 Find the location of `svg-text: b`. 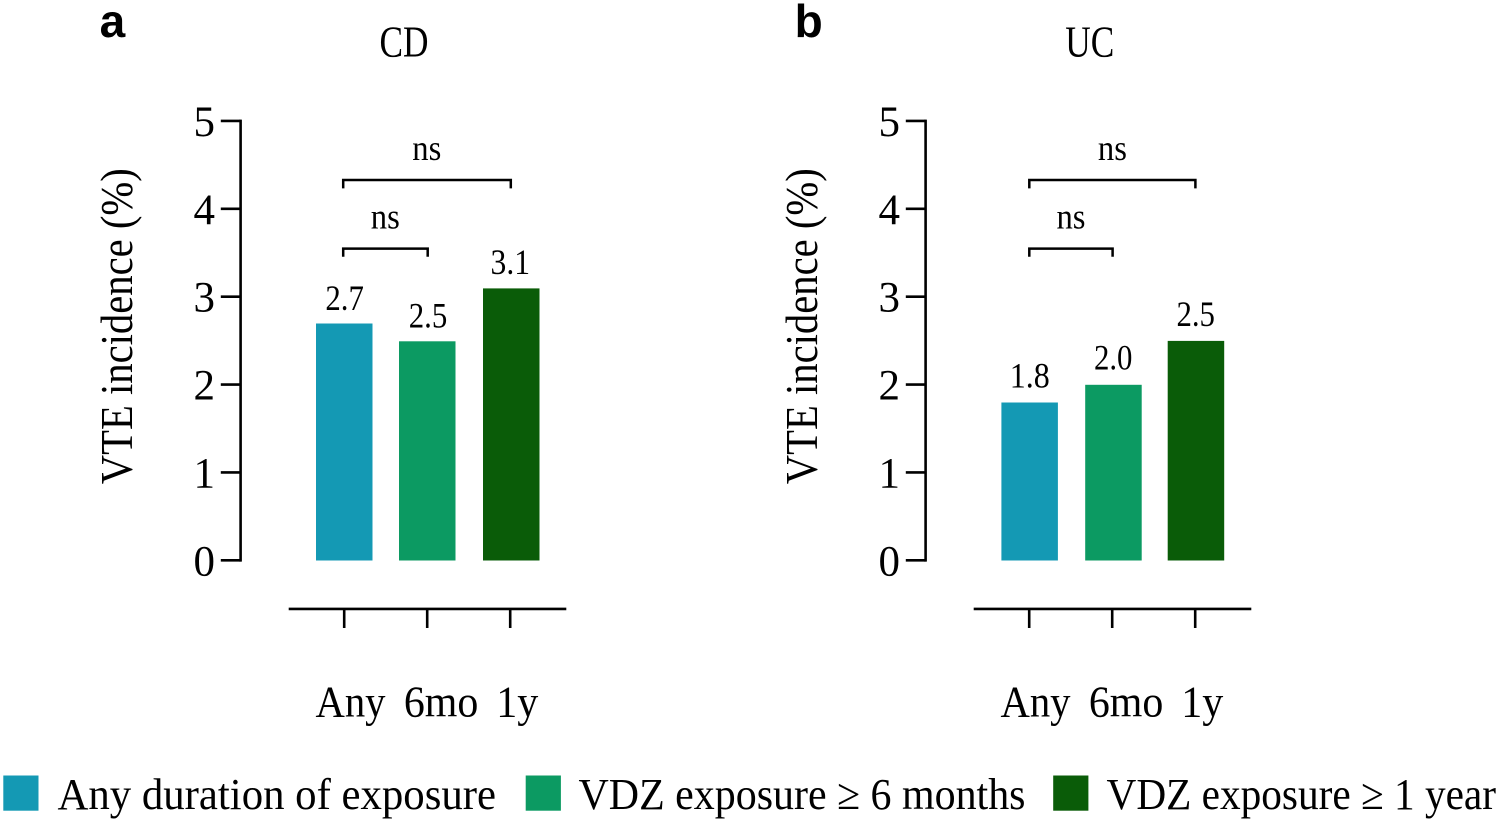

svg-text: b is located at coordinates (809, 23).